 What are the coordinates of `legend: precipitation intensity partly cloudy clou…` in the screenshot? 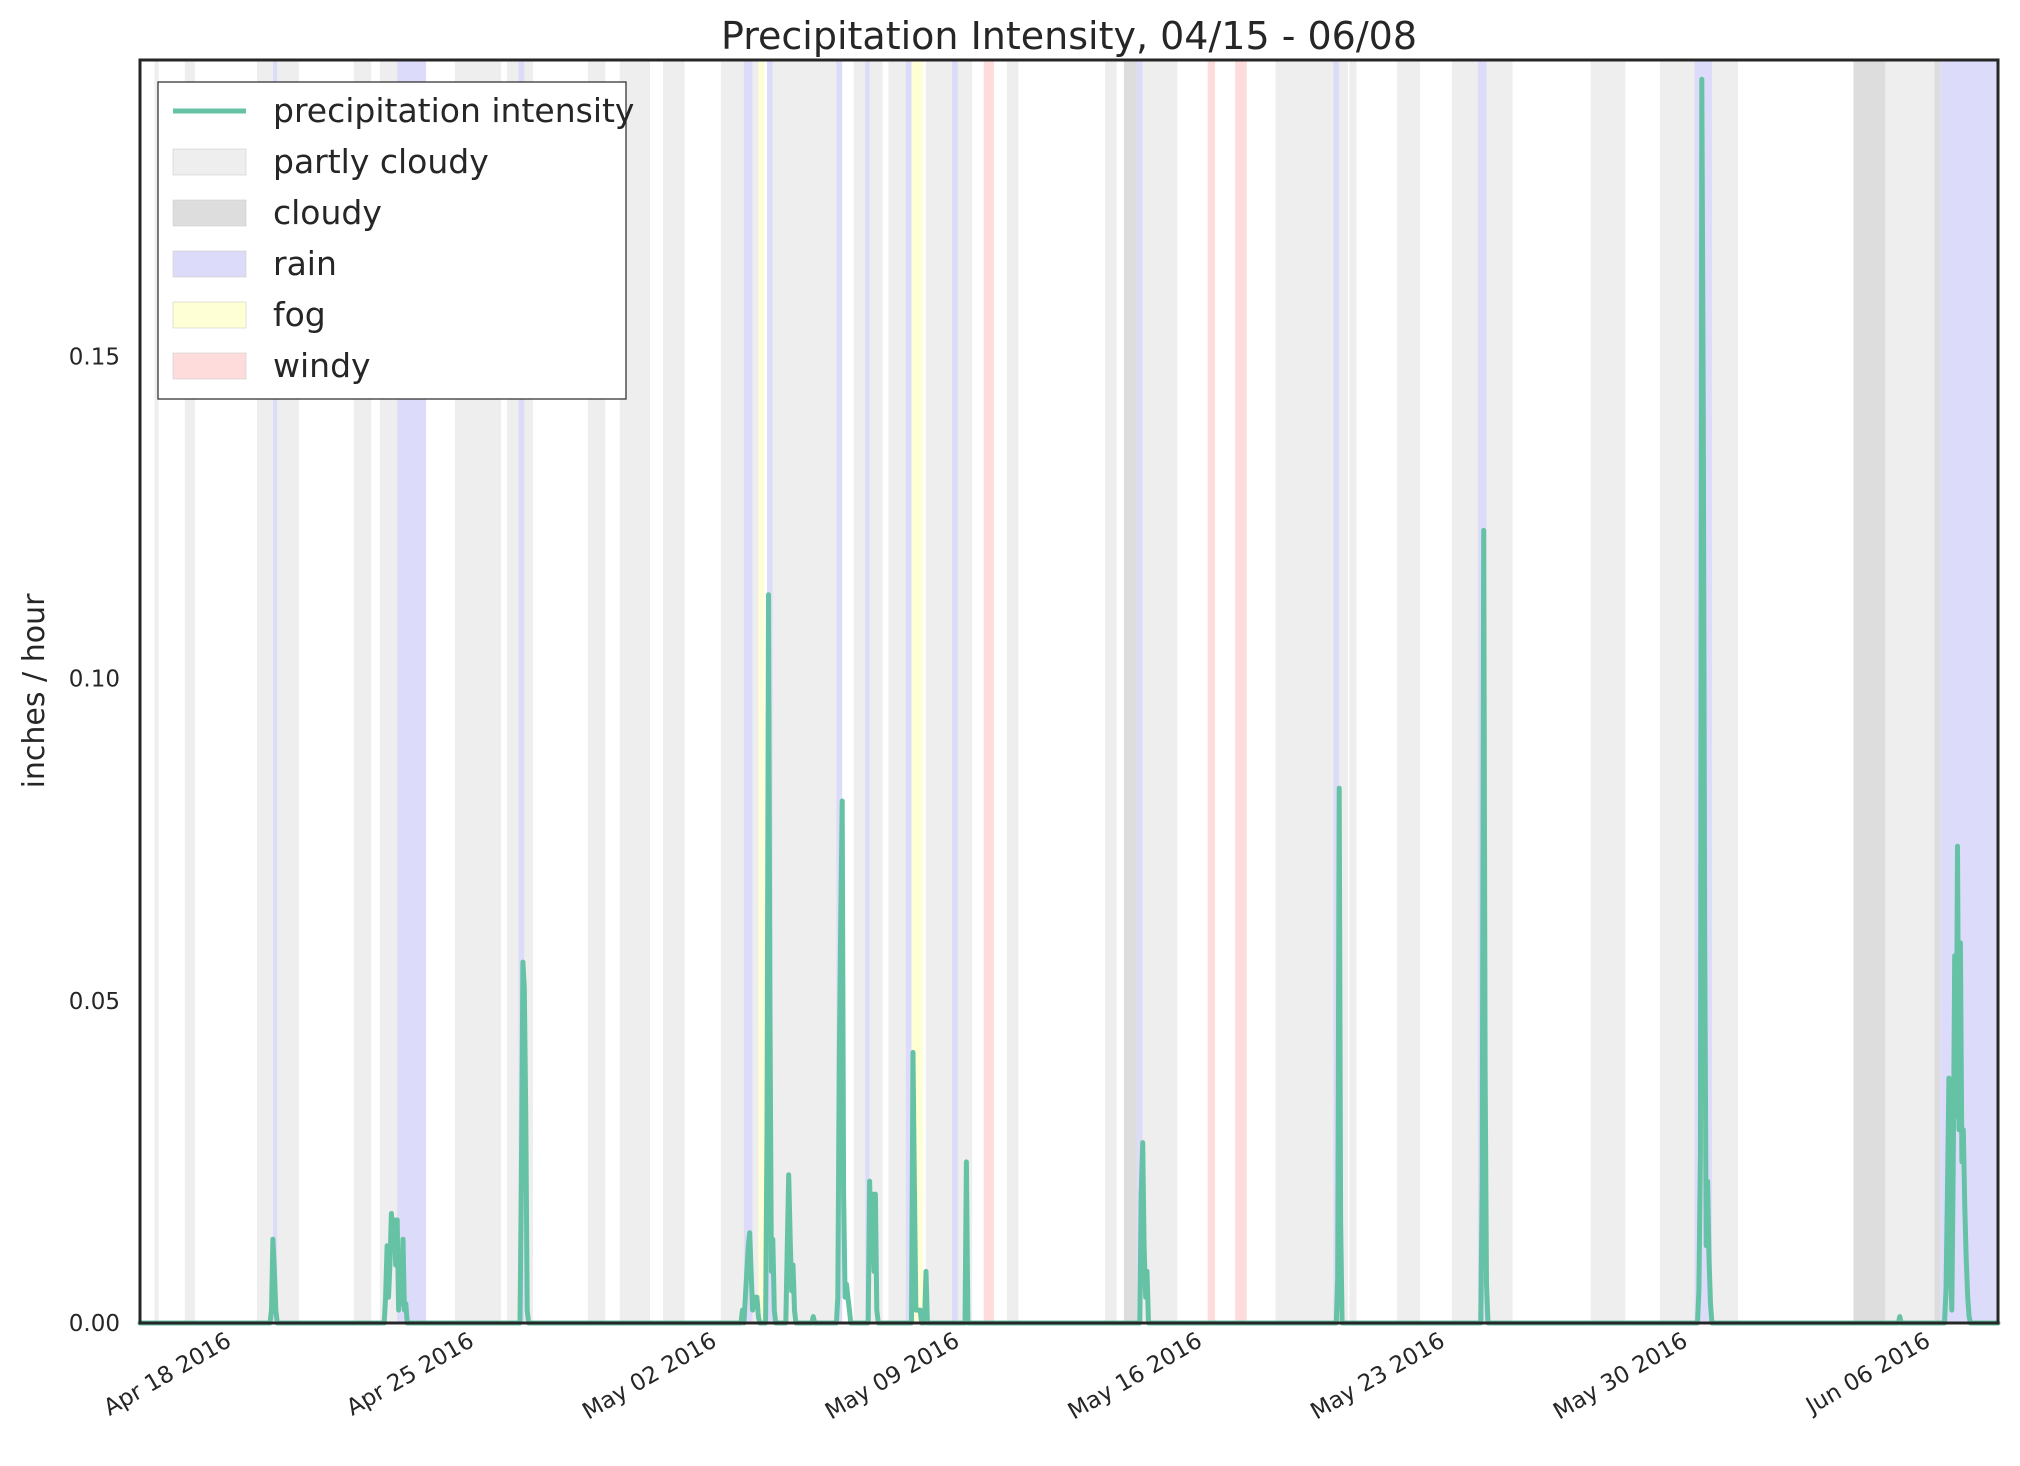 It's located at (395, 240).